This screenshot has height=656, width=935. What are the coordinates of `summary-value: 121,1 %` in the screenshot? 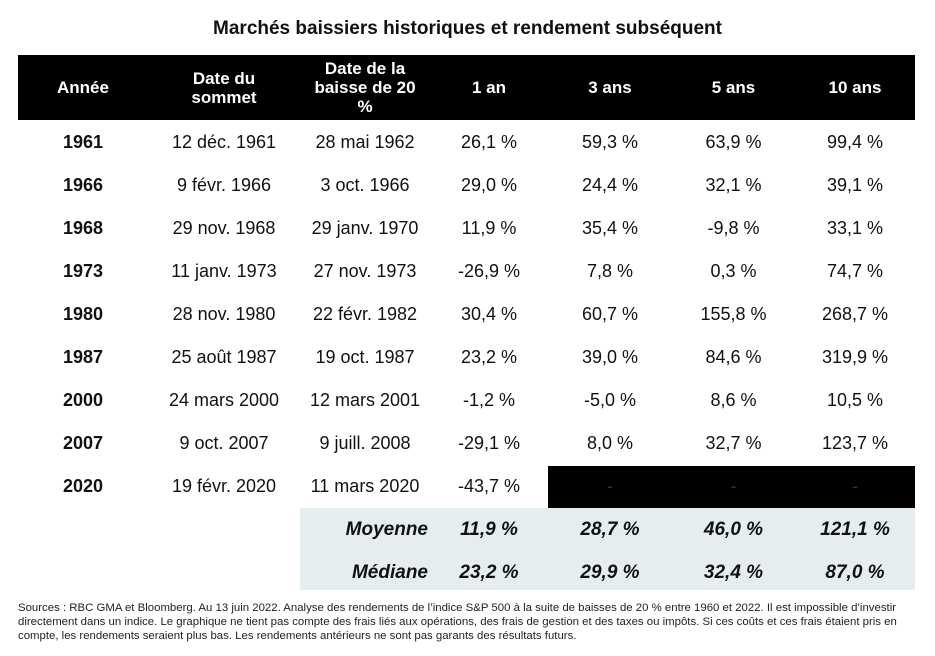 It's located at (855, 529).